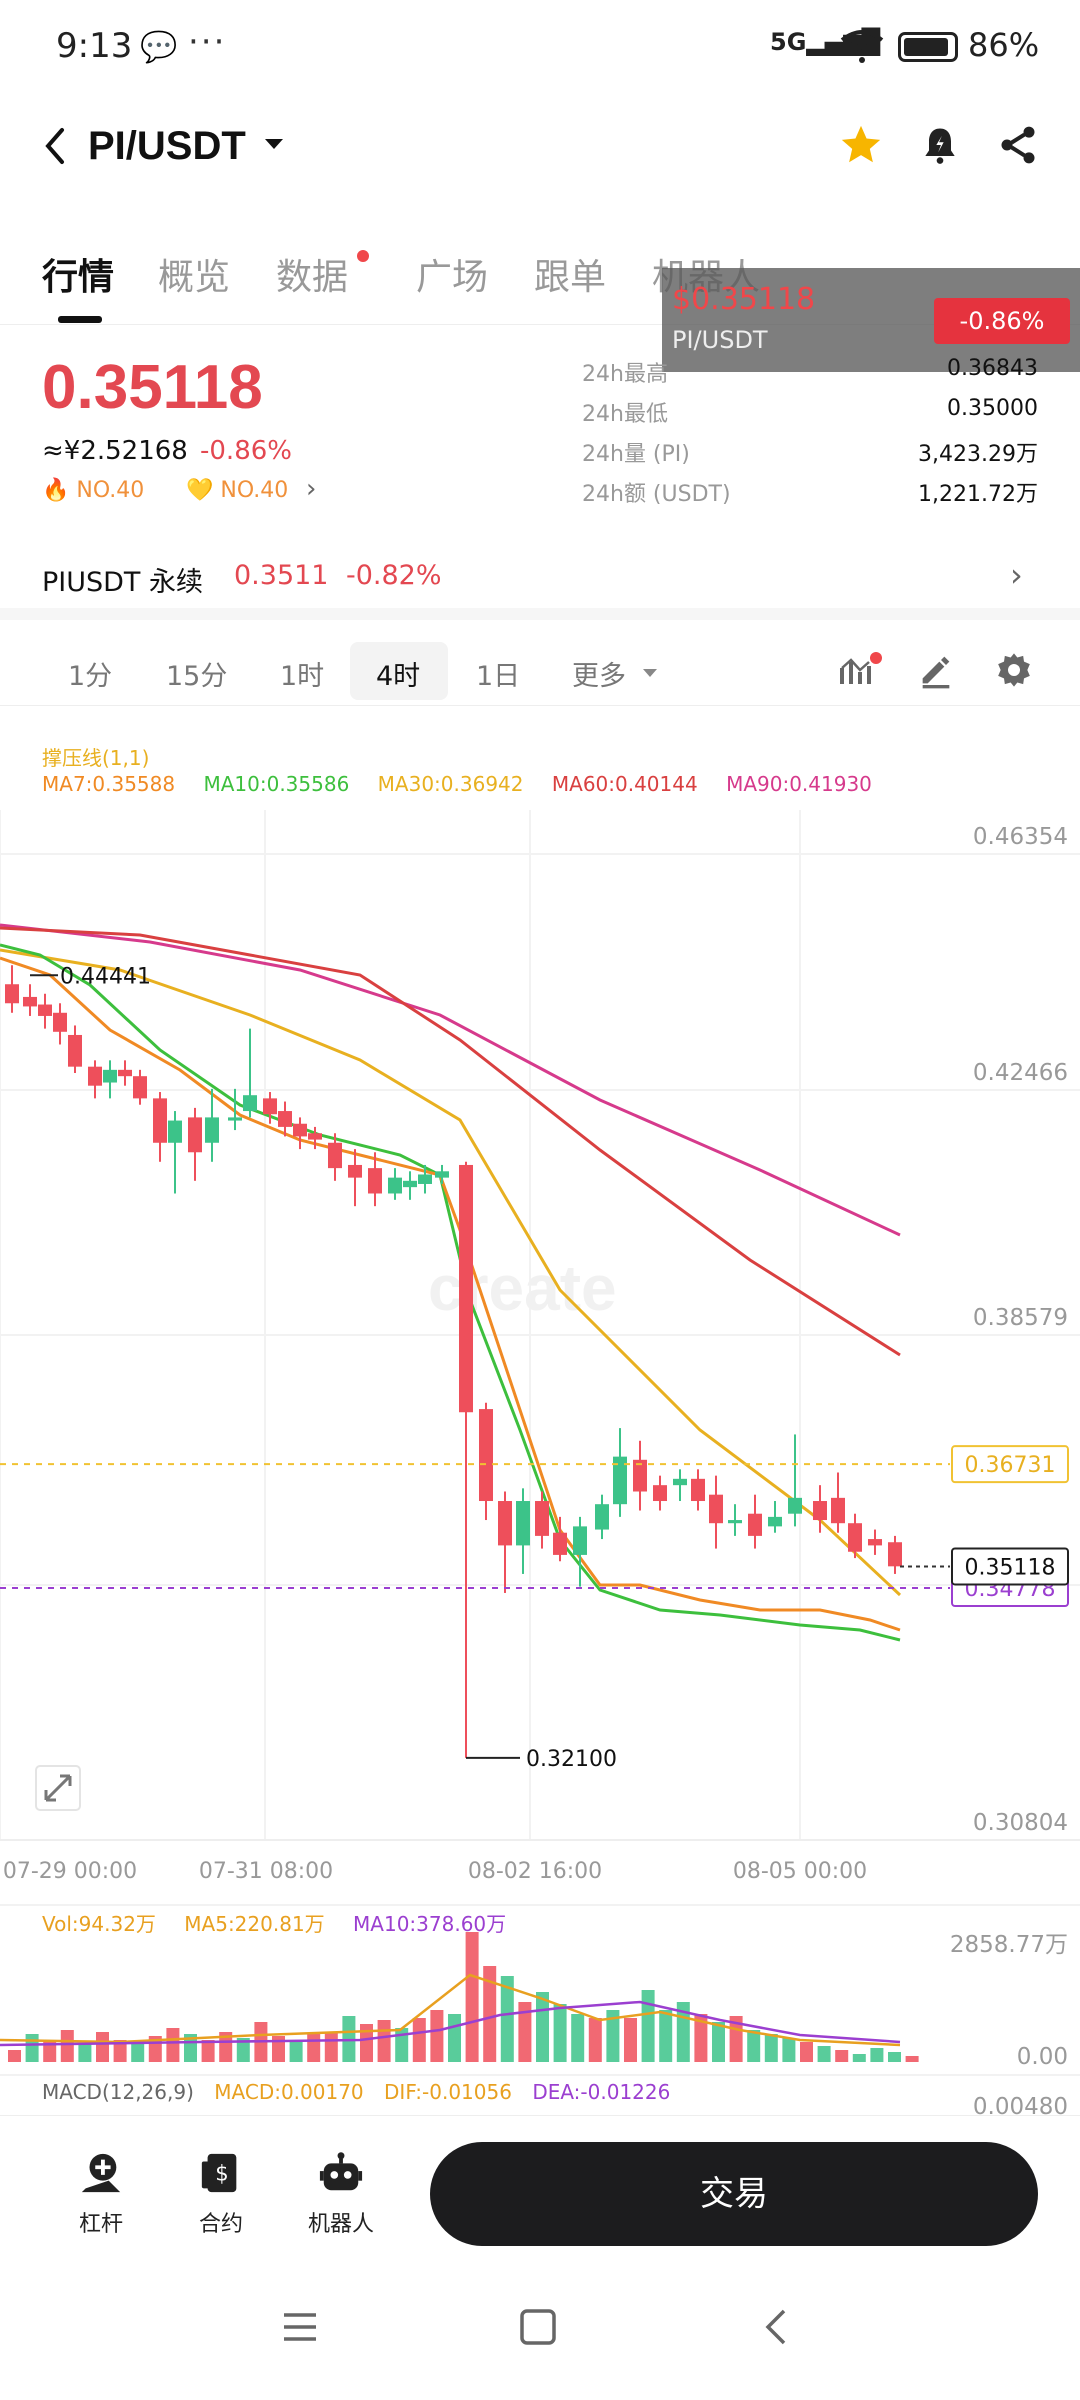 Image resolution: width=1080 pixels, height=2400 pixels. Describe the element at coordinates (237, 490) in the screenshot. I see `fav-rank: 💛 NO.40` at that location.